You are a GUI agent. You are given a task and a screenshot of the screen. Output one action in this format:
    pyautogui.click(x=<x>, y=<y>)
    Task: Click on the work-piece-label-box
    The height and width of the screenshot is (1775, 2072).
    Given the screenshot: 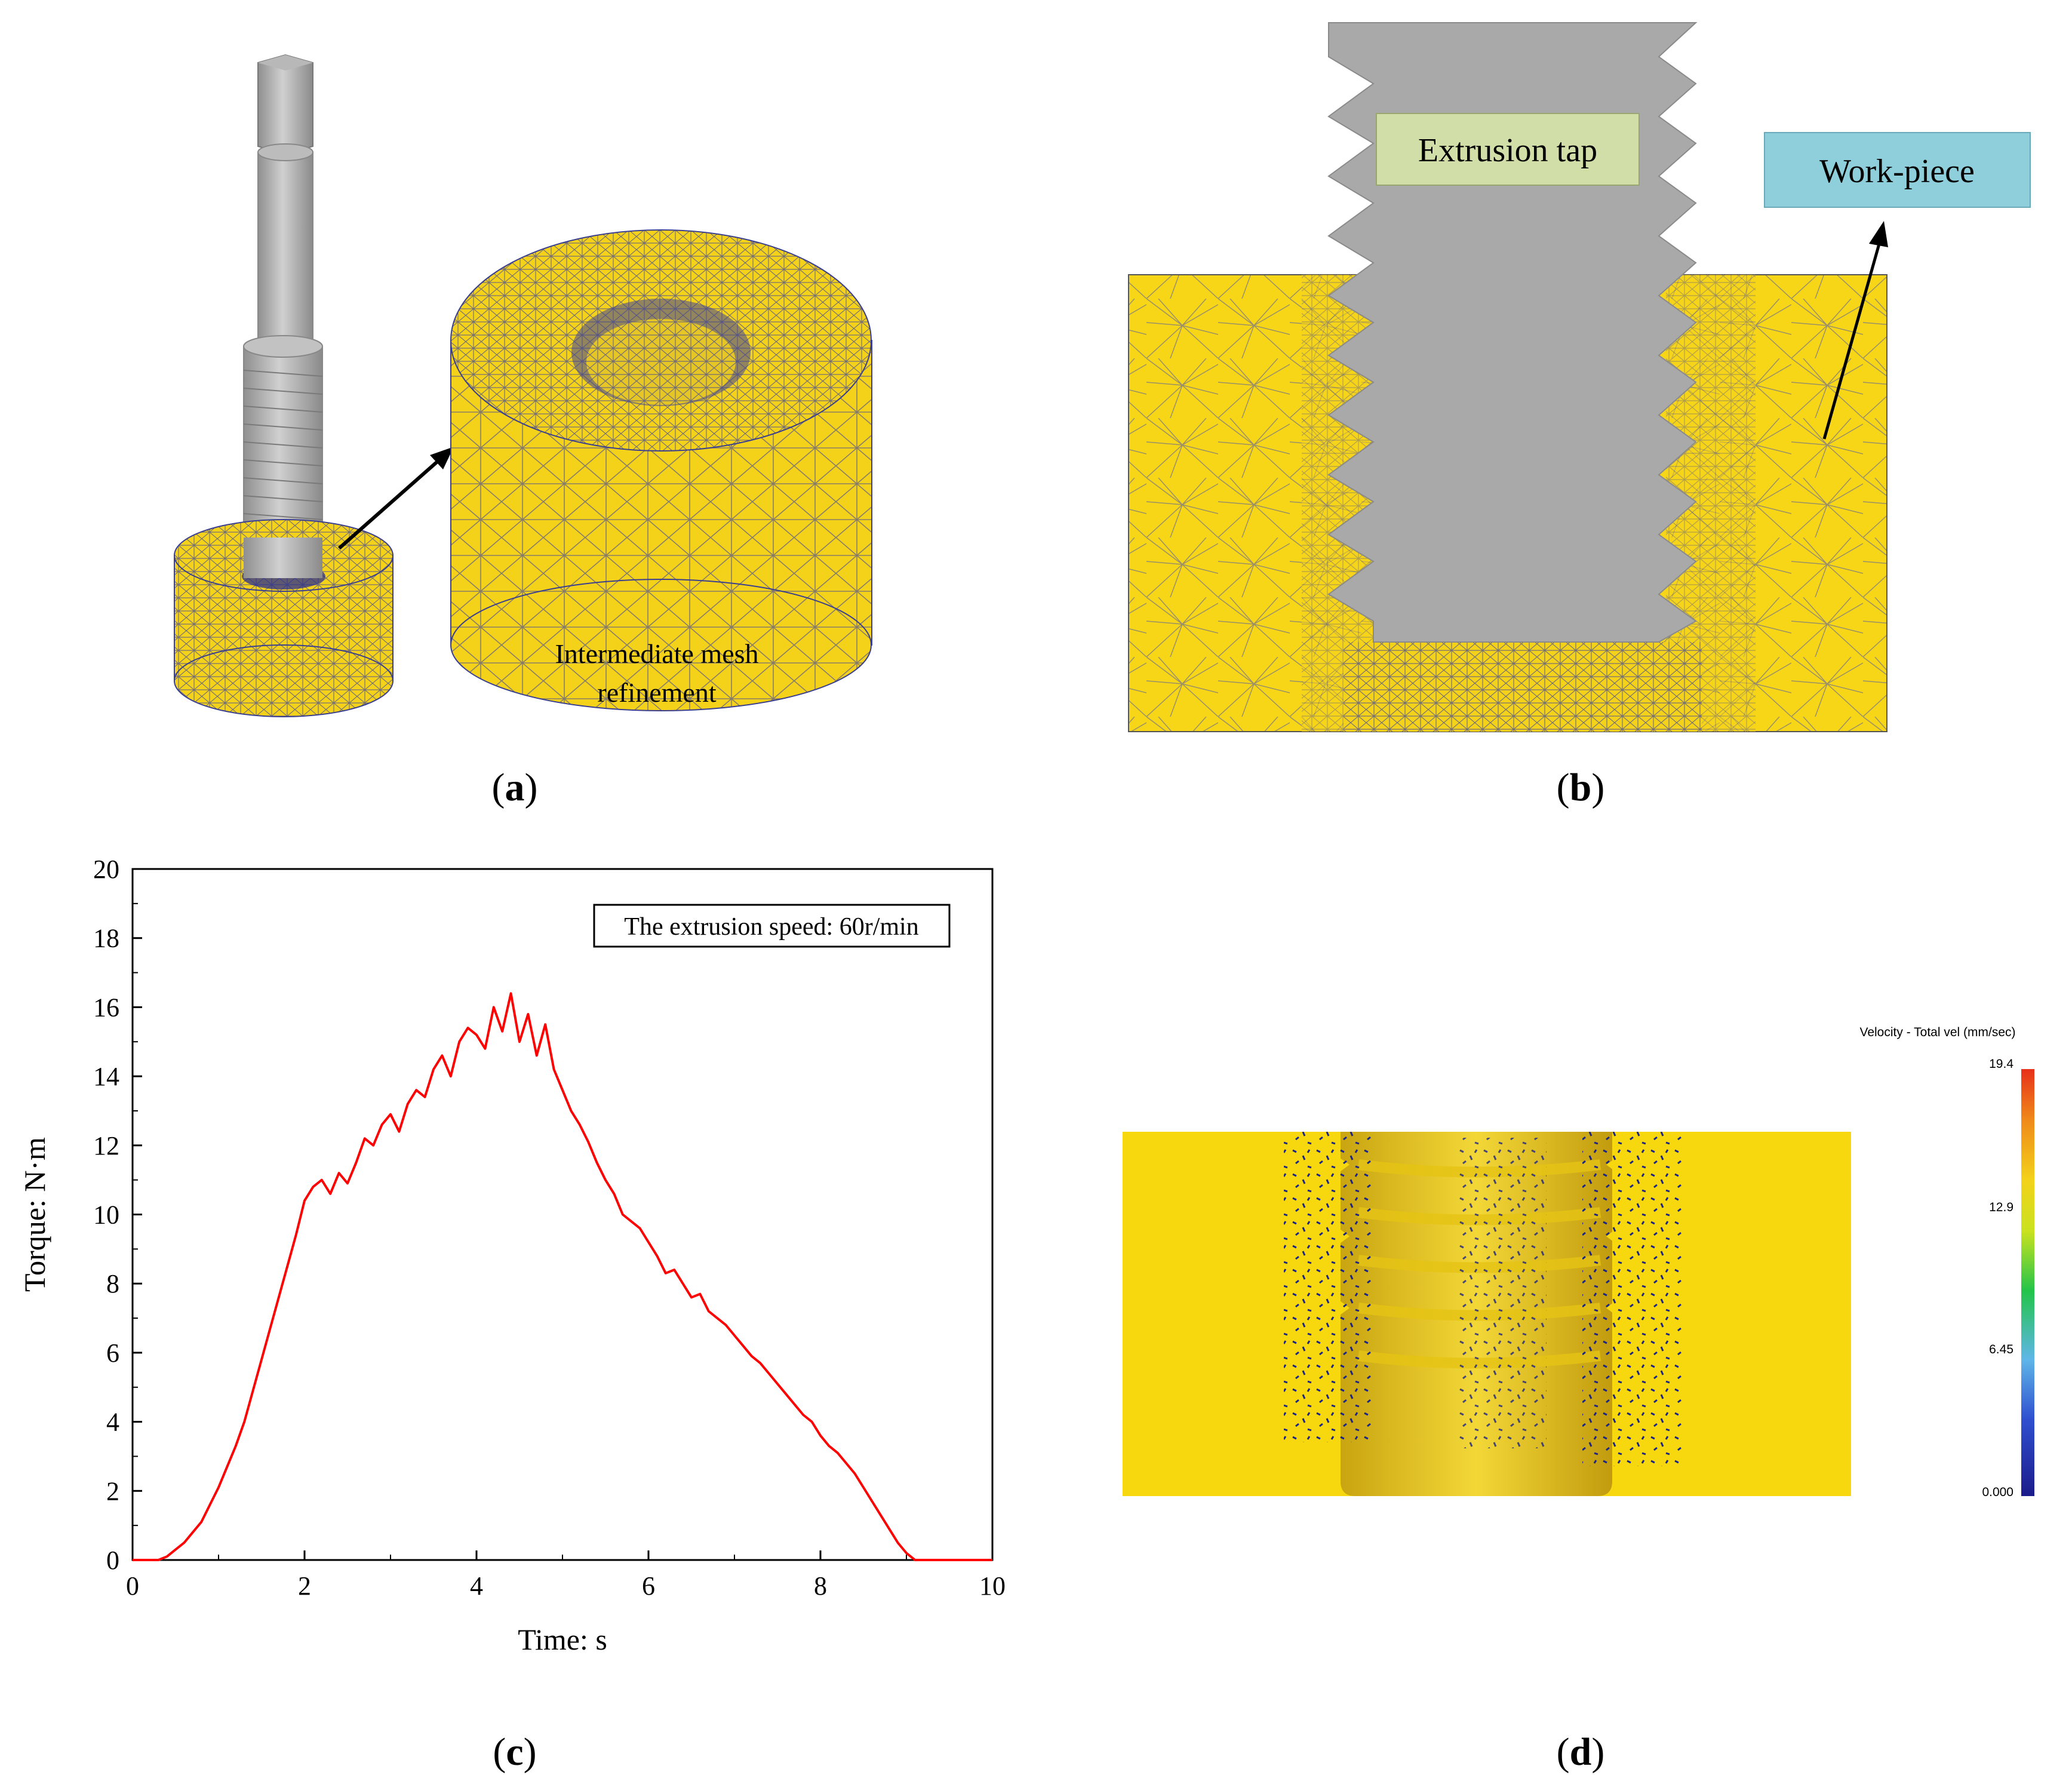 What is the action you would take?
    pyautogui.click(x=1898, y=170)
    